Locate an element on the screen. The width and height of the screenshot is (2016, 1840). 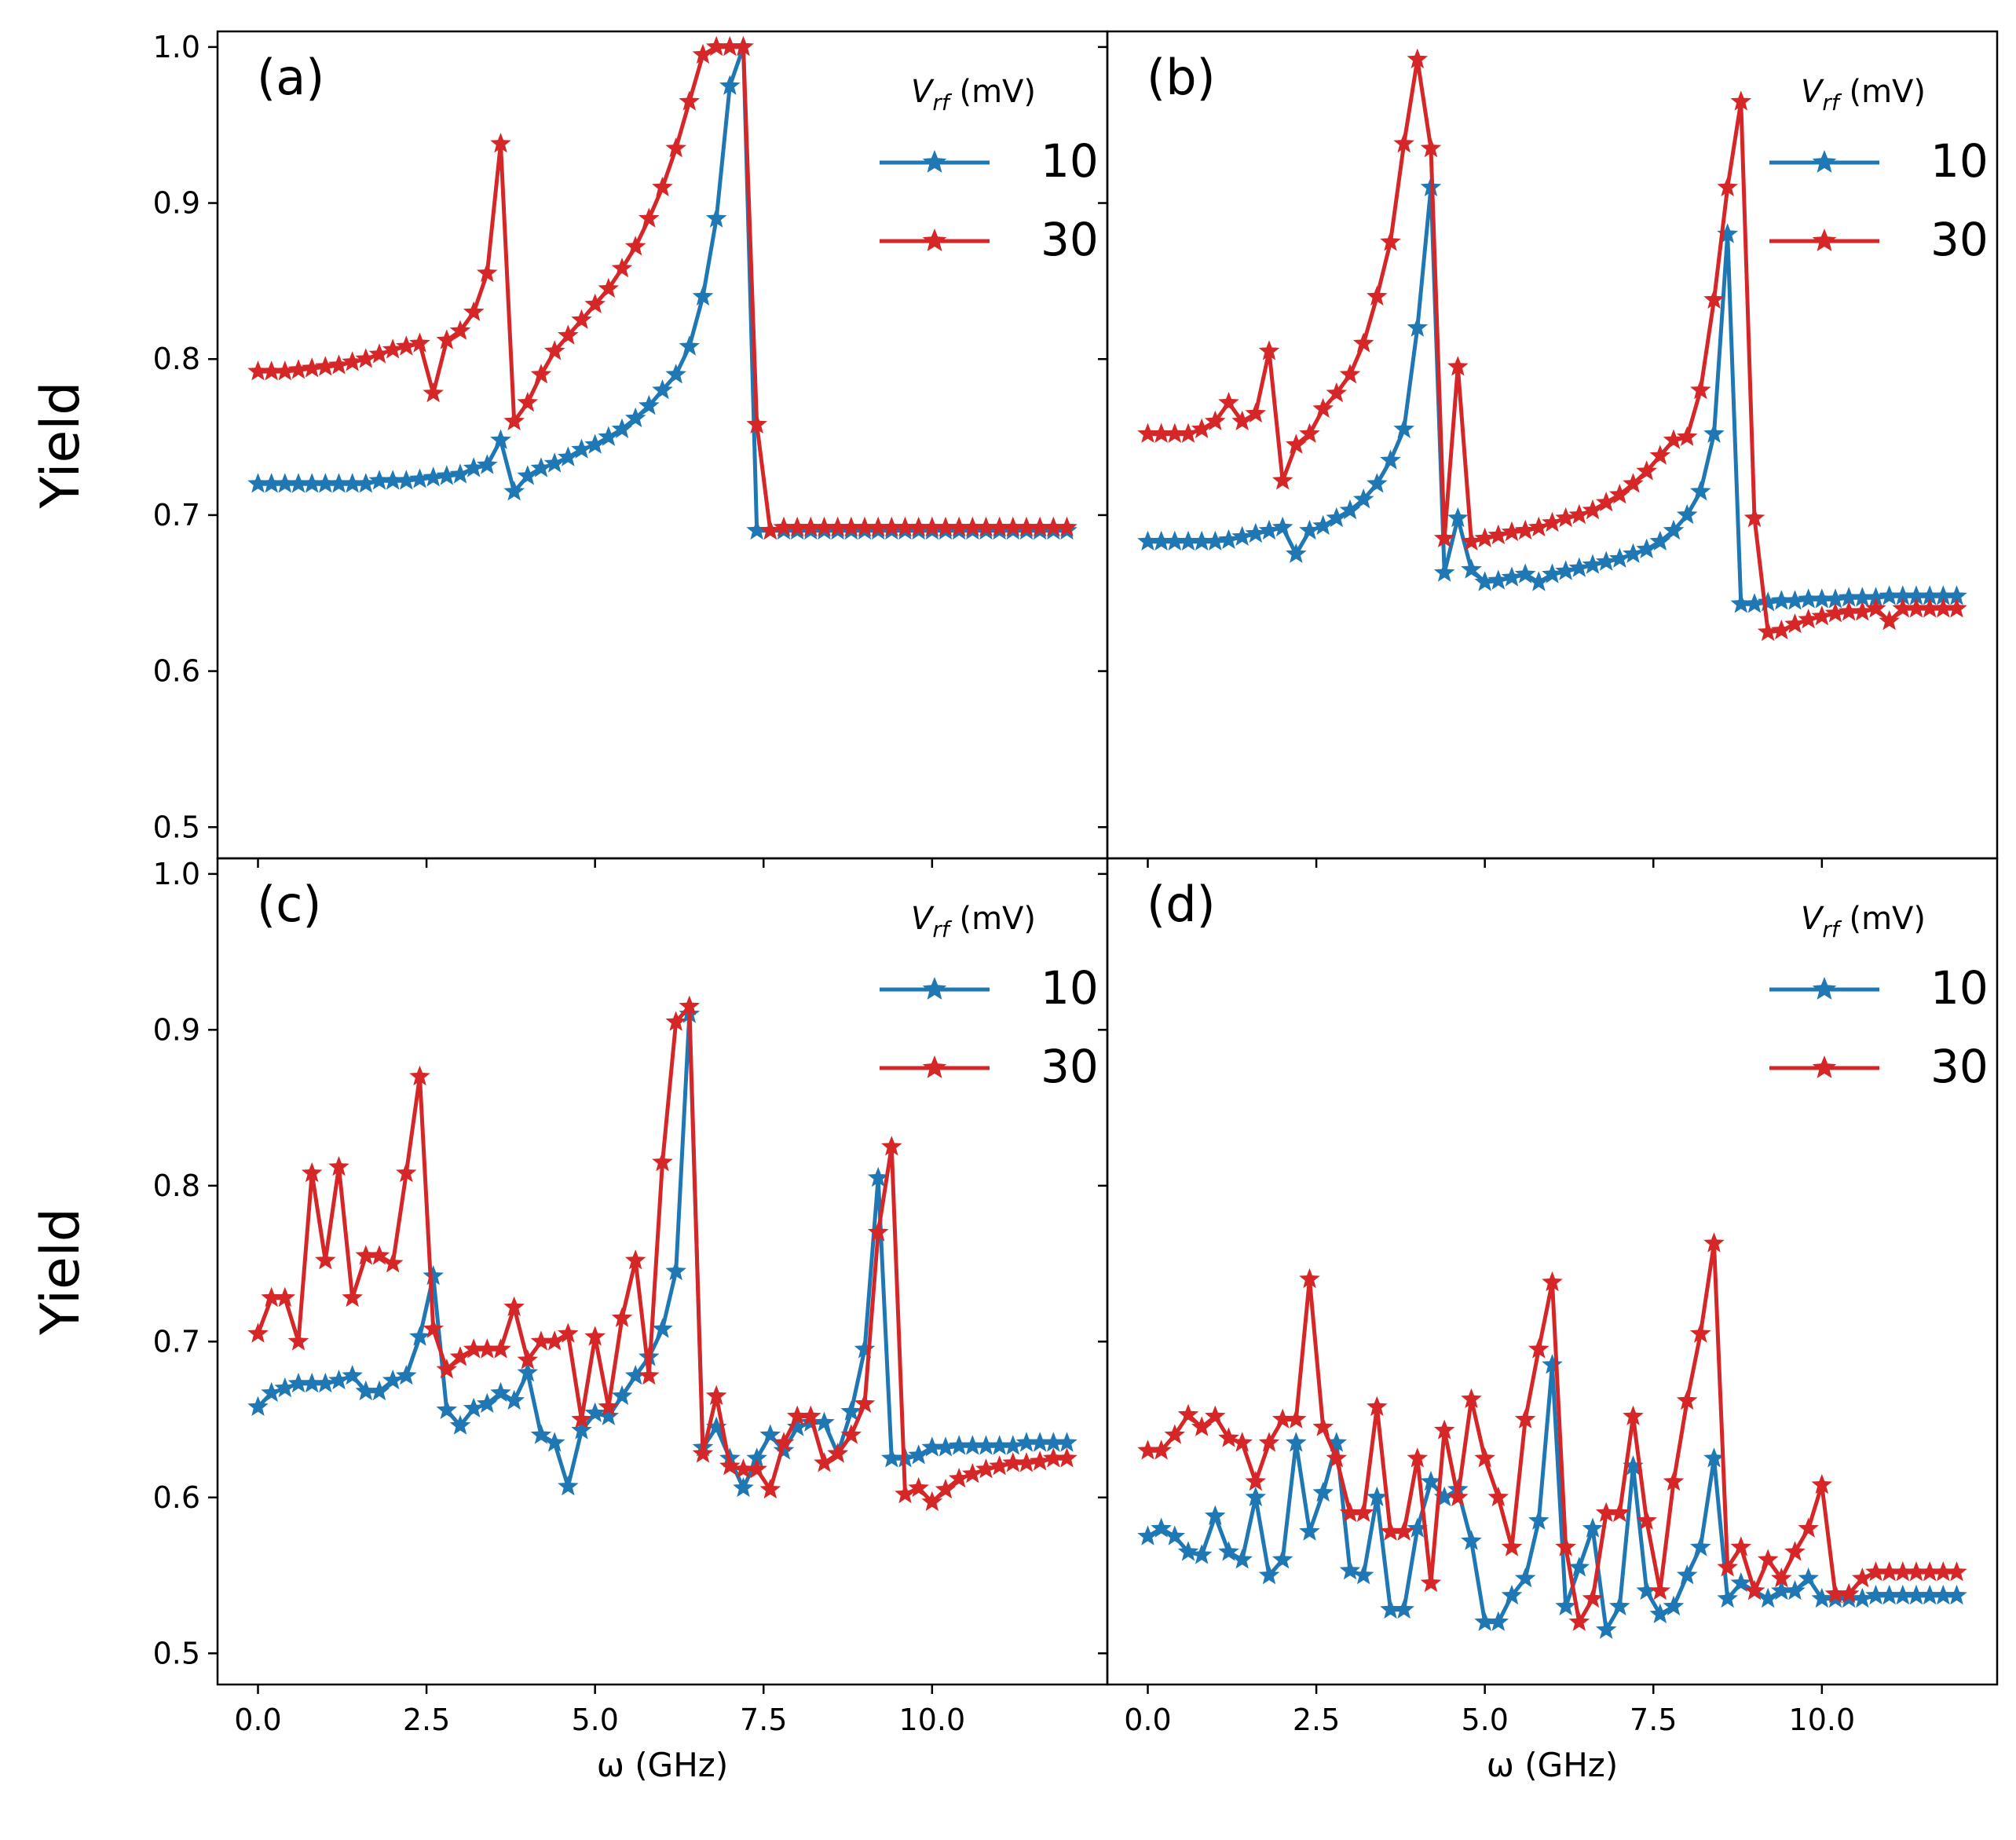
legend: Vrf (mV)10 30 is located at coordinates (990, 997).